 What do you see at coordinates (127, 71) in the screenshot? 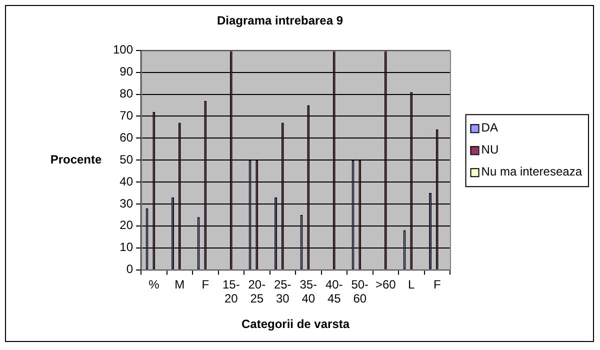
I see `y-tick-label: 90` at bounding box center [127, 71].